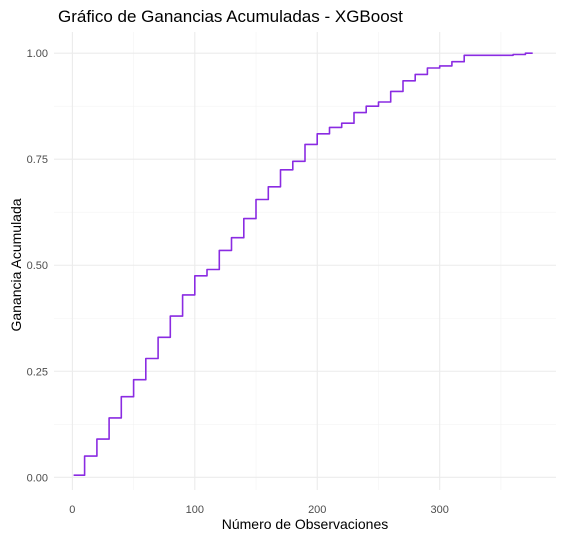 The height and width of the screenshot is (540, 564). What do you see at coordinates (195, 510) in the screenshot?
I see `x-tick-label: 100` at bounding box center [195, 510].